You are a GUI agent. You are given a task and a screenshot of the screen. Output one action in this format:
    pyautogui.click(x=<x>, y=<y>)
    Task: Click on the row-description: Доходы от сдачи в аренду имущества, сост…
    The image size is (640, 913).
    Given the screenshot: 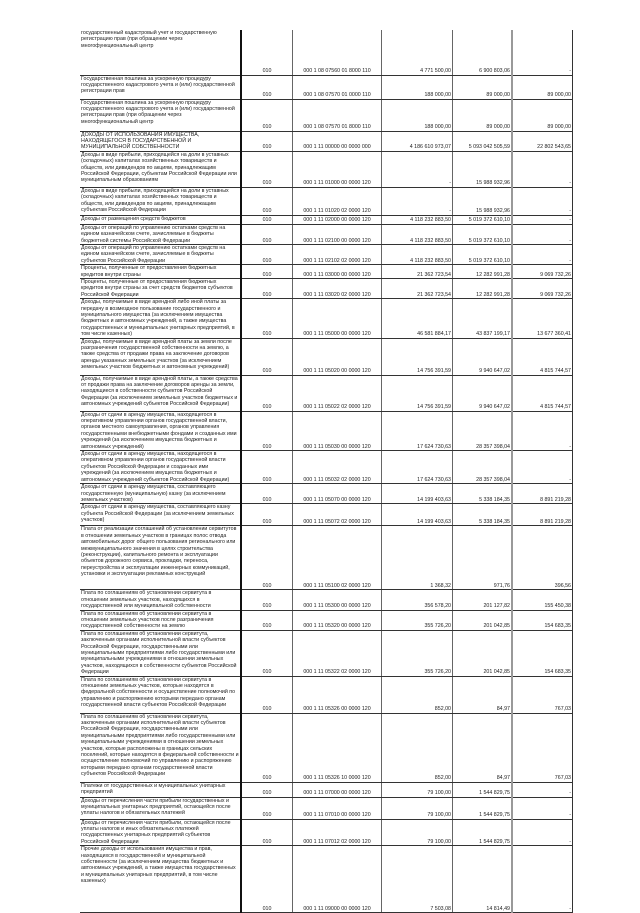 What is the action you would take?
    pyautogui.click(x=161, y=494)
    